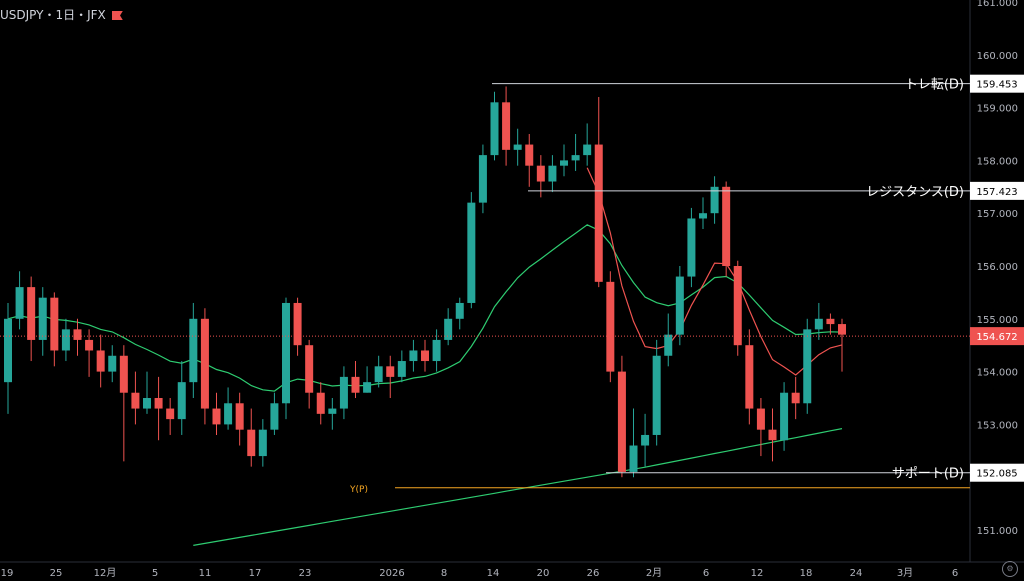  Describe the element at coordinates (997, 214) in the screenshot. I see `y-tick-label: 157.000` at that location.